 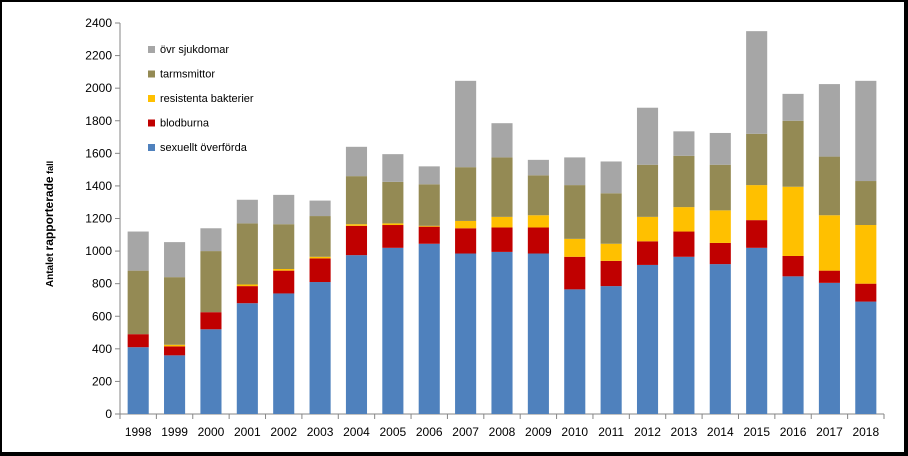 I want to click on x-tick-label: 1999, so click(x=174, y=432).